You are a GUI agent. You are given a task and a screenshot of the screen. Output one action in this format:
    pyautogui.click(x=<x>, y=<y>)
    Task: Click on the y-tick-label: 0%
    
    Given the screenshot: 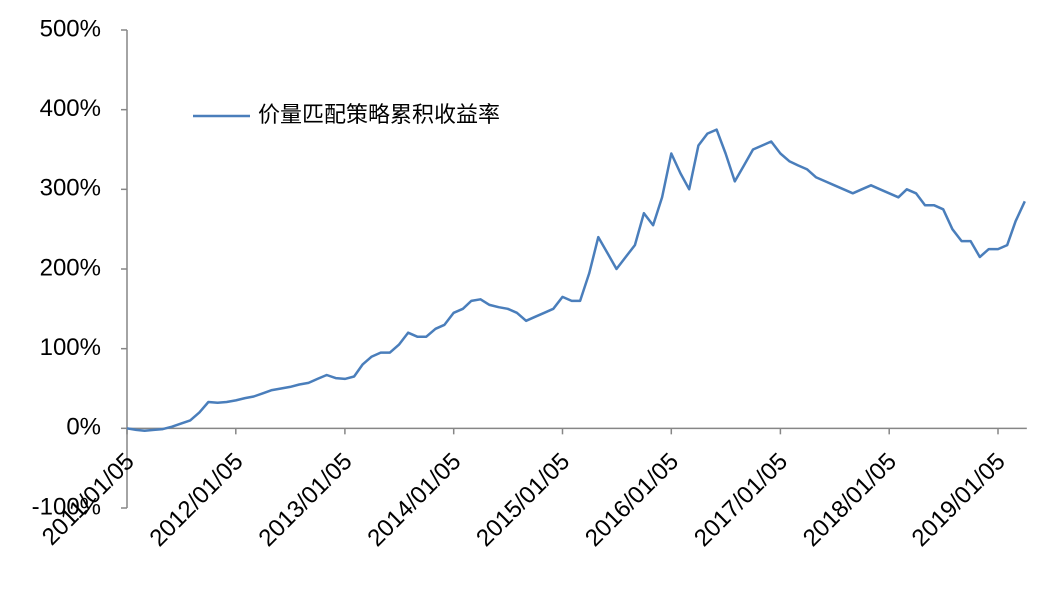 What is the action you would take?
    pyautogui.click(x=83, y=427)
    